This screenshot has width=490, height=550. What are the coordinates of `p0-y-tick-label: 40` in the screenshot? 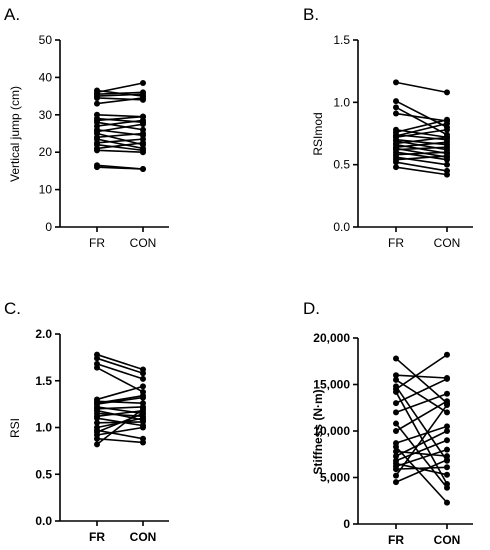 It's located at (46, 77).